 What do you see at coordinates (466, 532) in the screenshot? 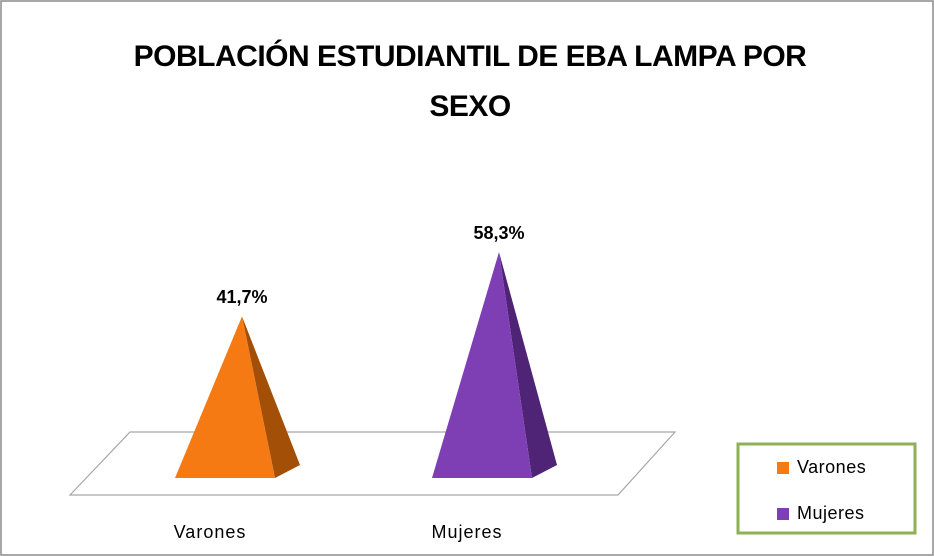
I see `x-tick-label: Mujeres` at bounding box center [466, 532].